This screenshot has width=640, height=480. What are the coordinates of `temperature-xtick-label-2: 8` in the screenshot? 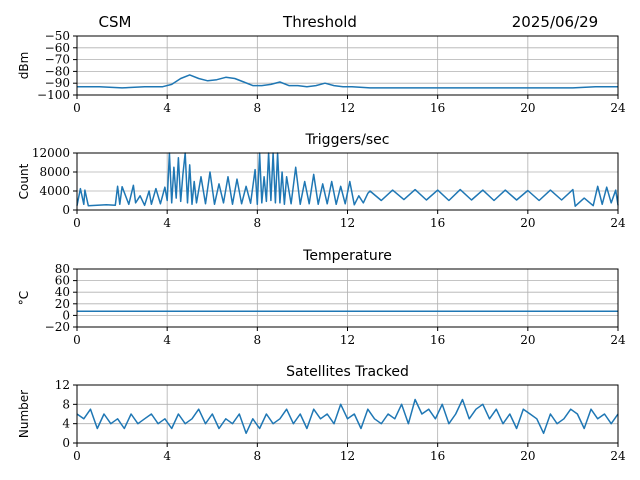 It's located at (258, 340).